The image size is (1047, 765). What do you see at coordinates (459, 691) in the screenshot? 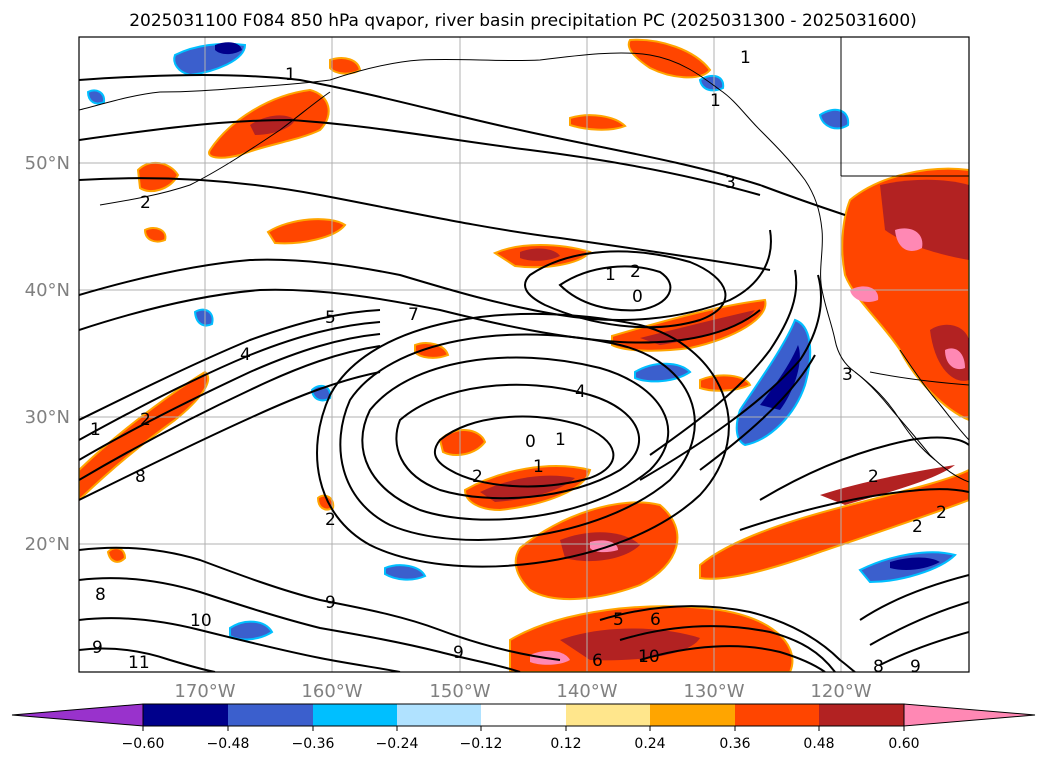
I see `lon-label: 150°W` at bounding box center [459, 691].